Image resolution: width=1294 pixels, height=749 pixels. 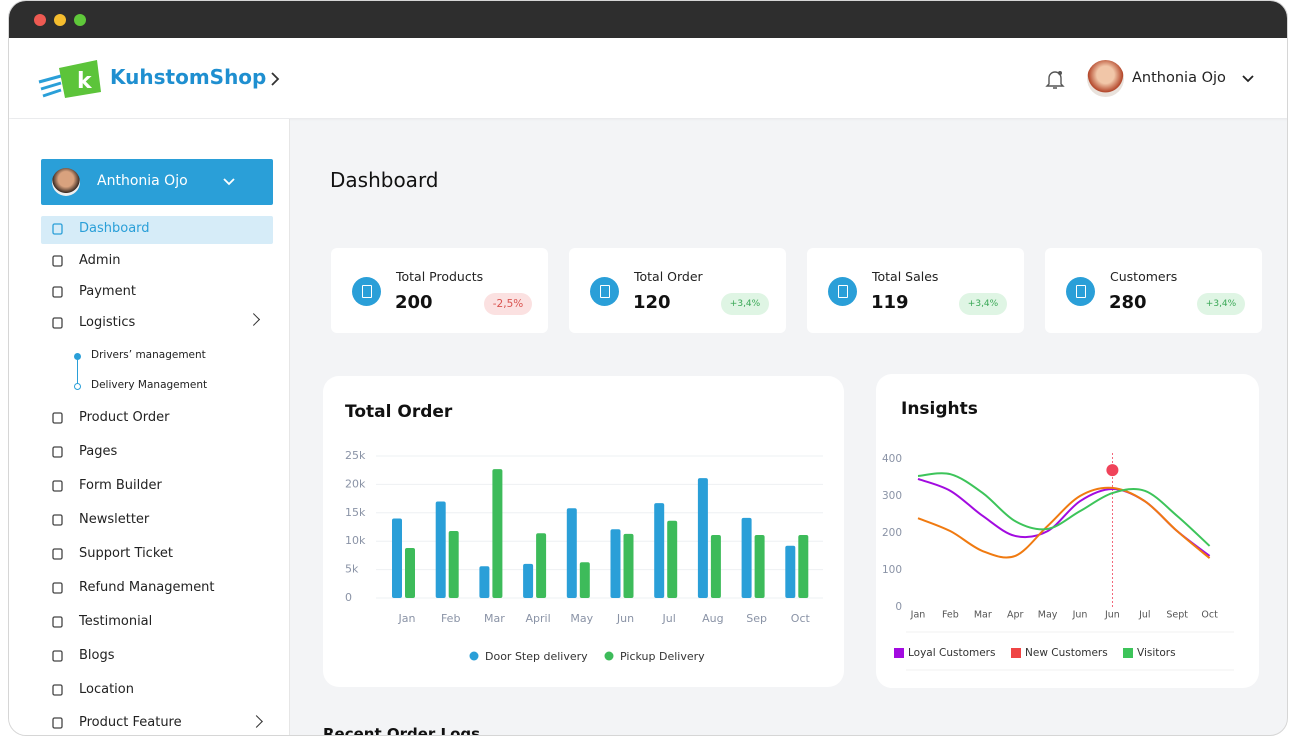 I want to click on y-tick-label: 15k, so click(x=355, y=512).